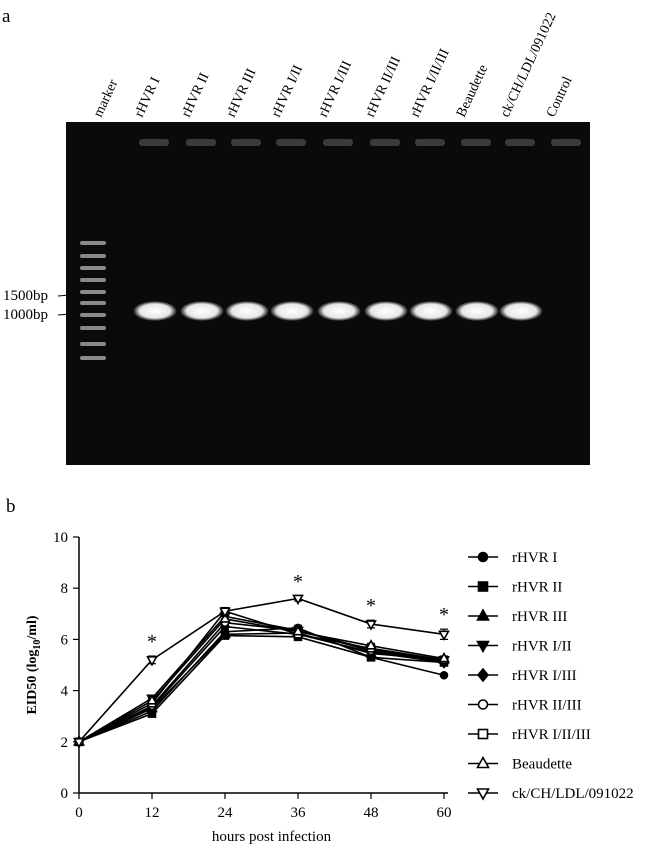  I want to click on legend-item: rHVR II/III, so click(525, 706).